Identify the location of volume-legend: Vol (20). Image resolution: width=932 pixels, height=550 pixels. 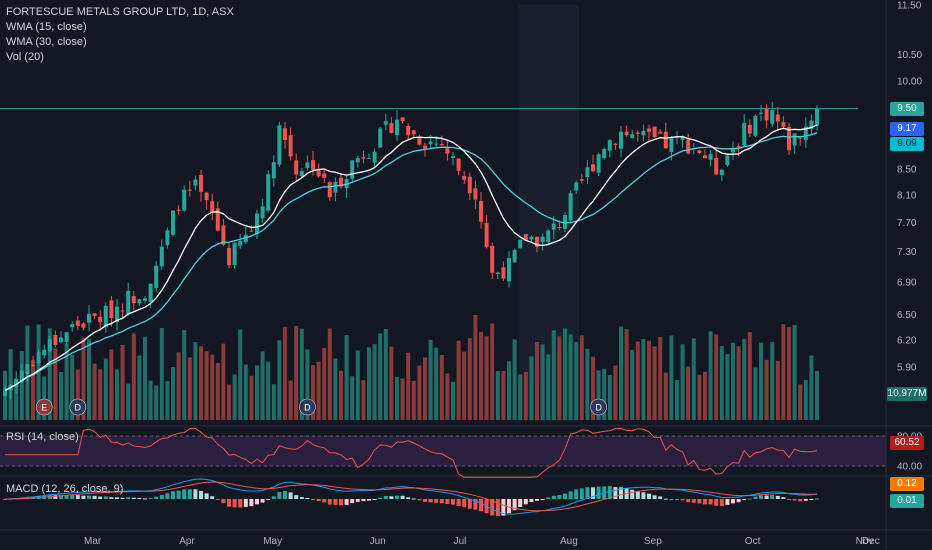
(25, 57).